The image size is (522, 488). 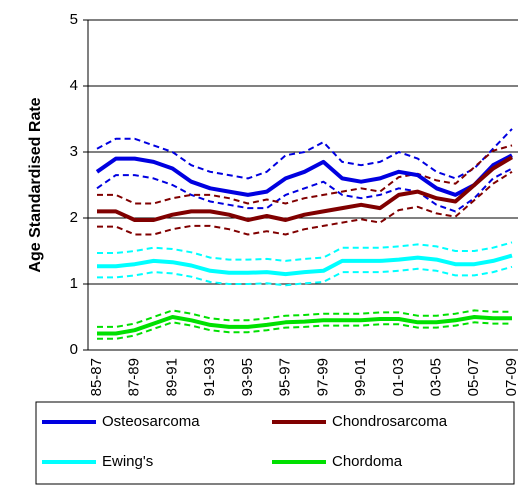 What do you see at coordinates (35, 184) in the screenshot?
I see `y-axis-label: Age Standardised Rate` at bounding box center [35, 184].